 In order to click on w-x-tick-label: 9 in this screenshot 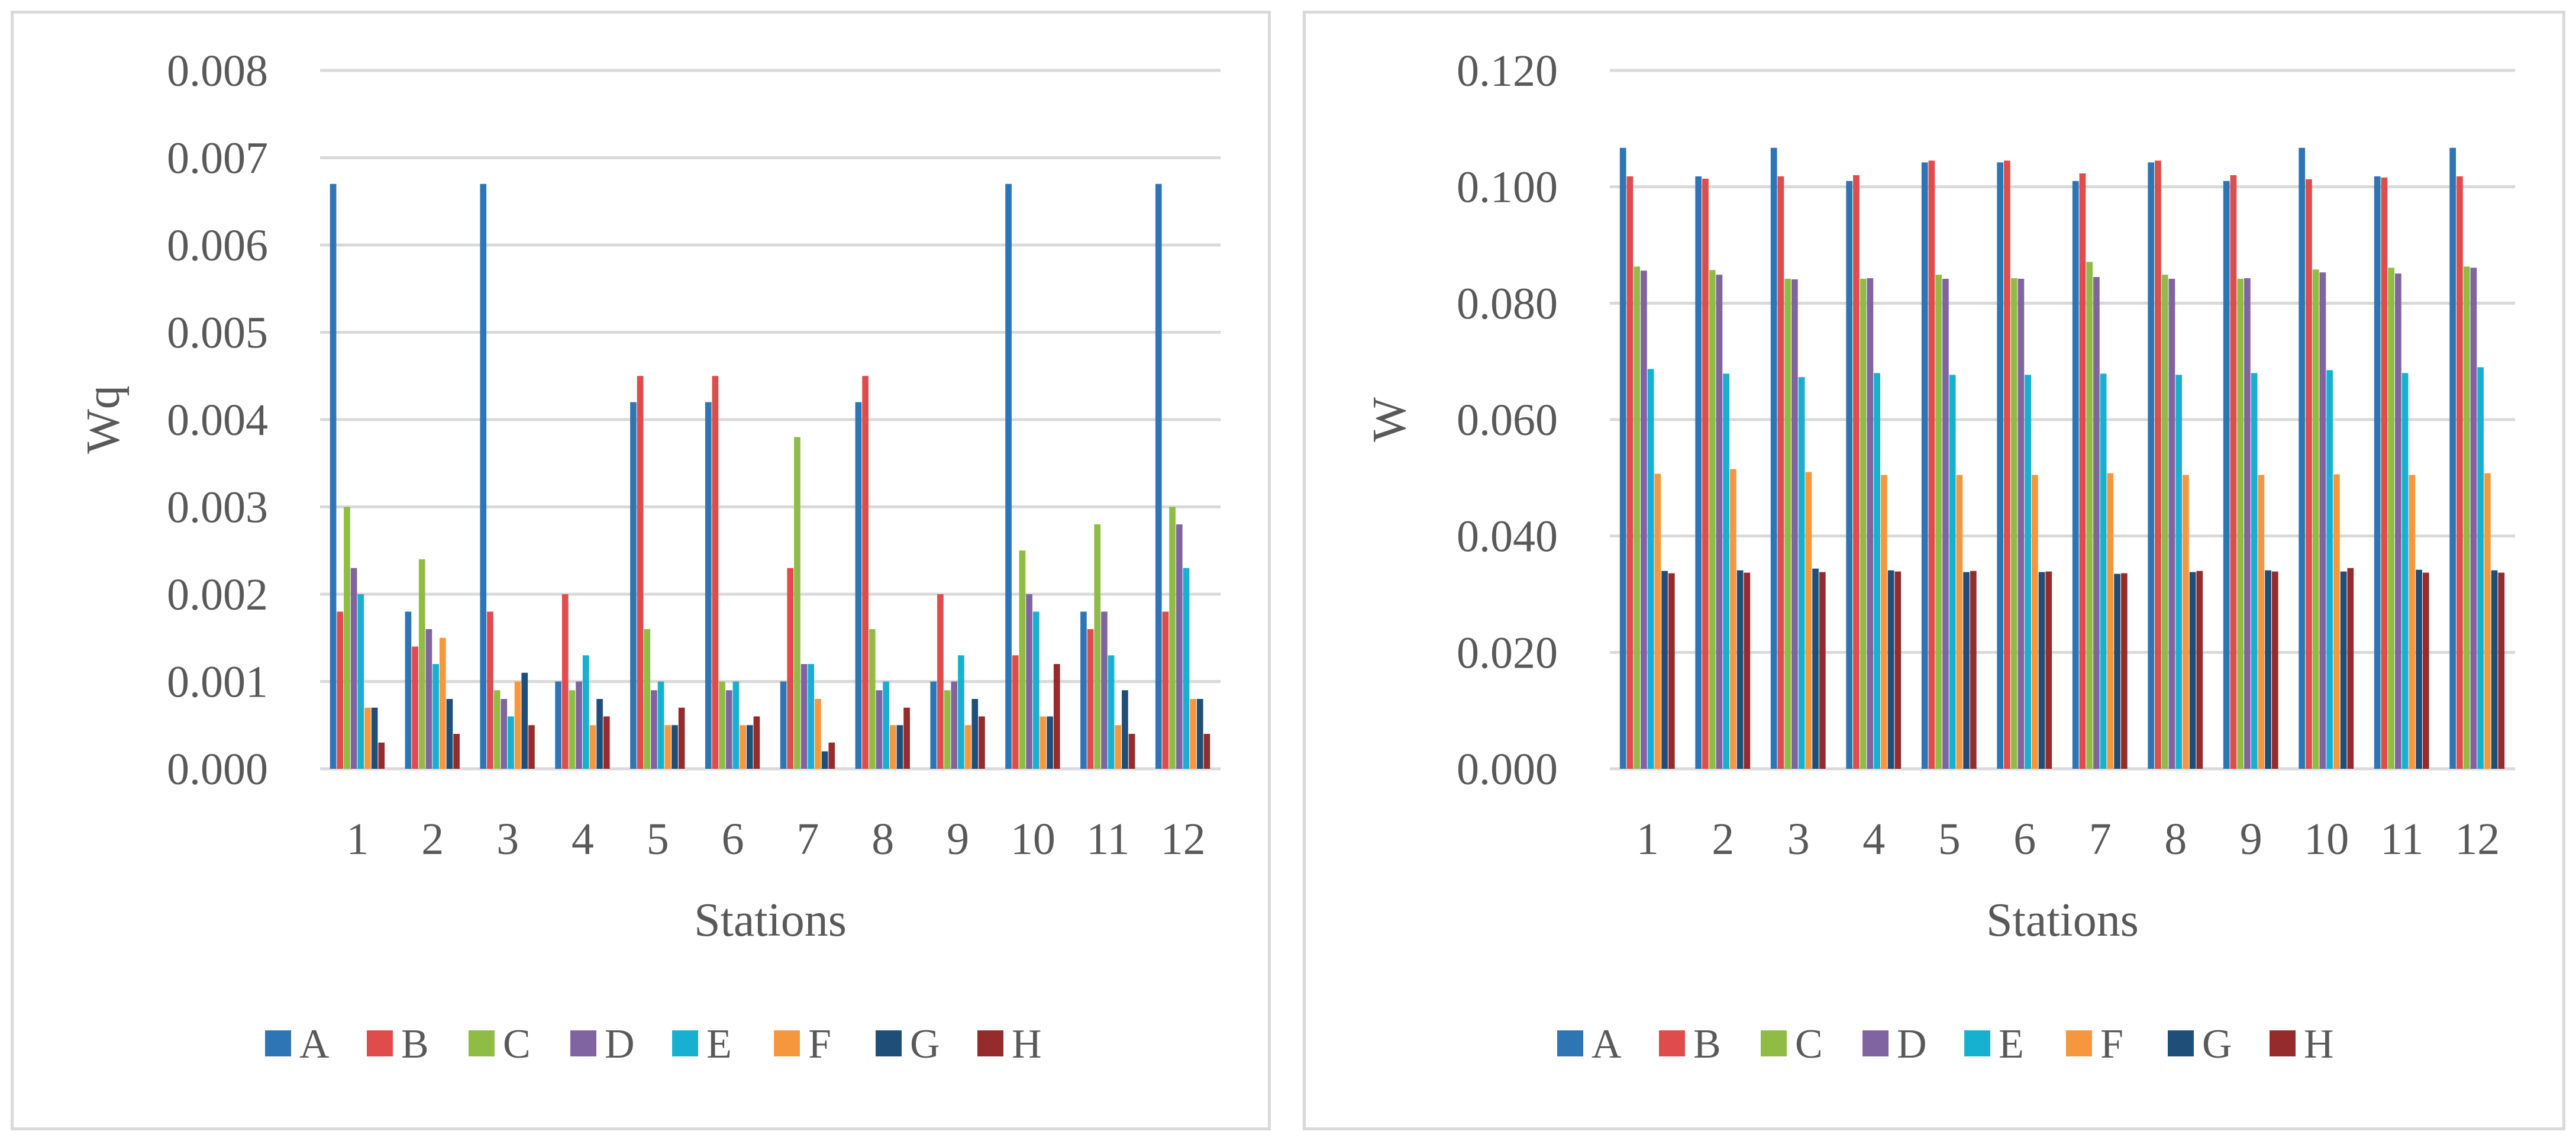, I will do `click(2251, 839)`.